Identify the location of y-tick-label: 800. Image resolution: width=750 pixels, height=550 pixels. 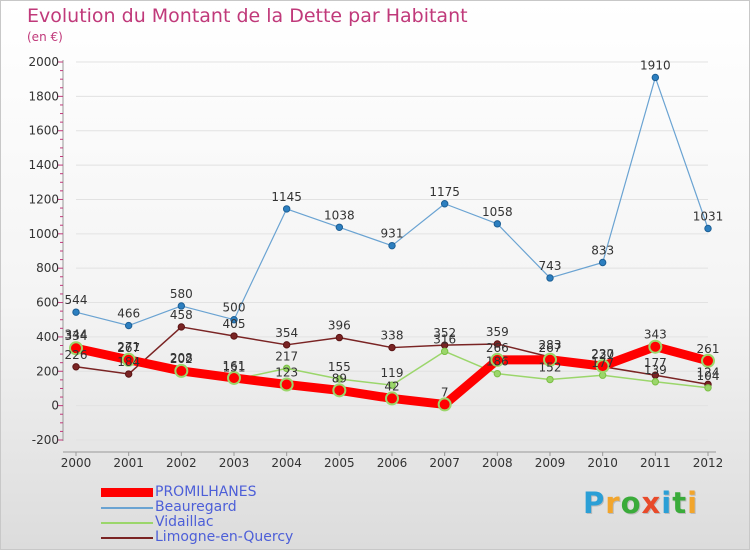
(47, 268).